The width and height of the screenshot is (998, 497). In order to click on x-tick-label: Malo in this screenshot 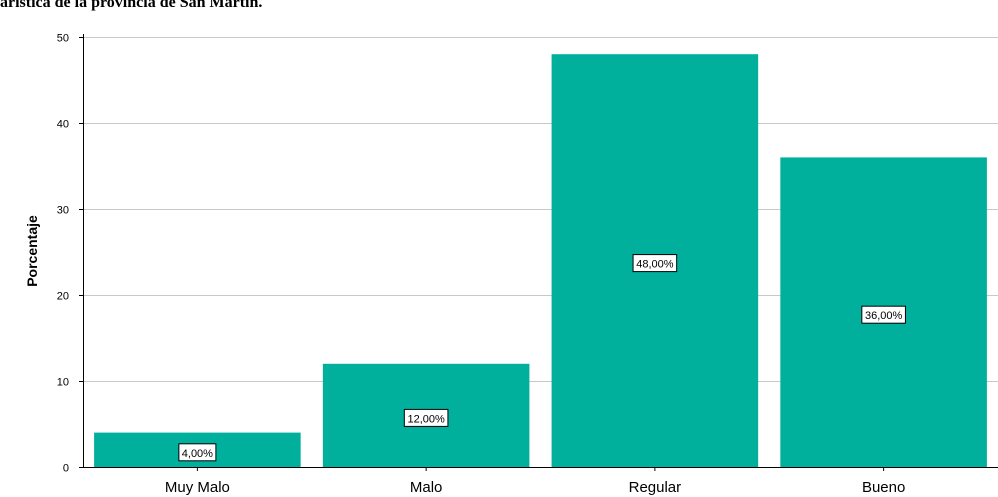, I will do `click(426, 487)`.